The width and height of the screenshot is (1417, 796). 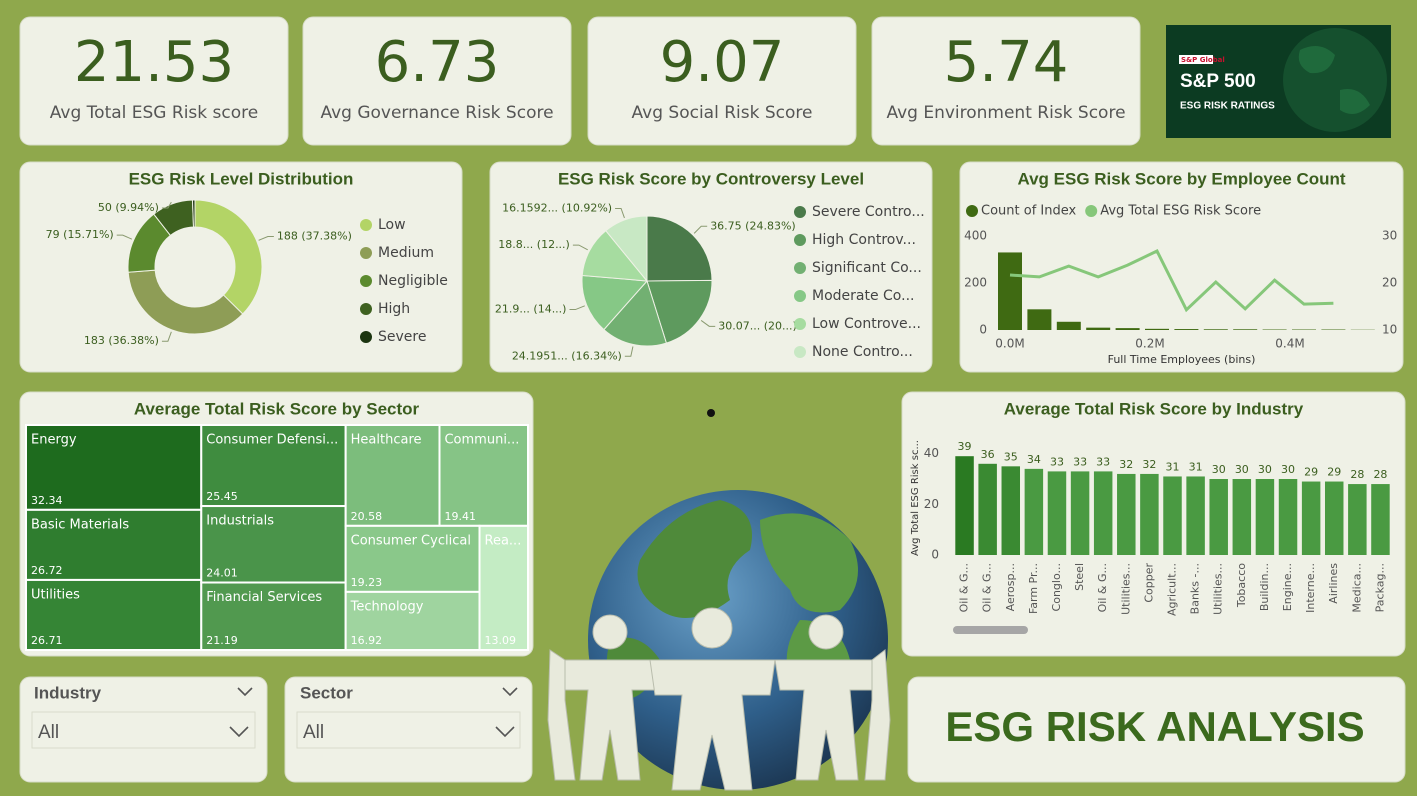 What do you see at coordinates (387, 606) in the screenshot?
I see `tile-label: Technology` at bounding box center [387, 606].